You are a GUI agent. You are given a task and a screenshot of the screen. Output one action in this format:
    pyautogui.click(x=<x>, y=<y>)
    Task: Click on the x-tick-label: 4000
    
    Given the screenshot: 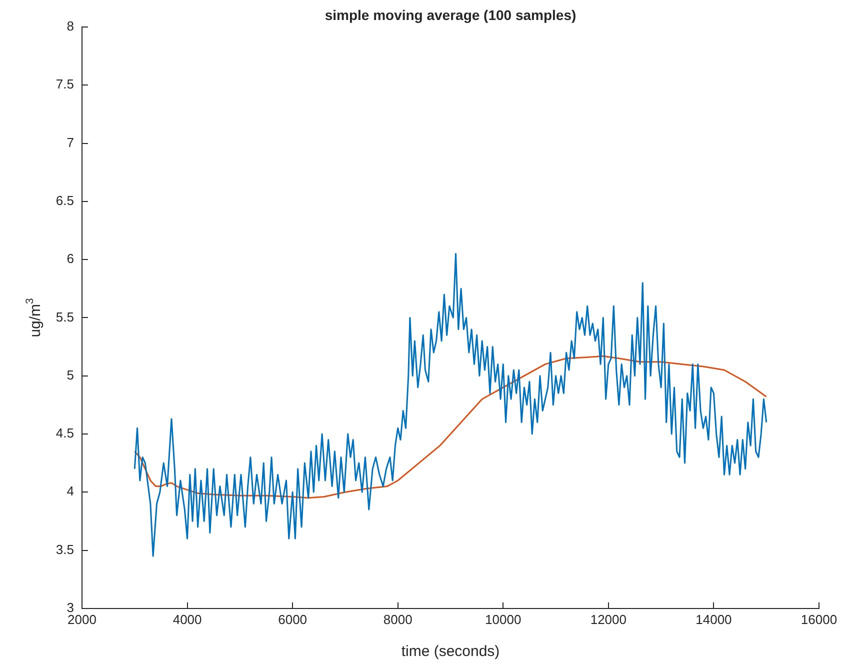 What is the action you would take?
    pyautogui.click(x=187, y=619)
    